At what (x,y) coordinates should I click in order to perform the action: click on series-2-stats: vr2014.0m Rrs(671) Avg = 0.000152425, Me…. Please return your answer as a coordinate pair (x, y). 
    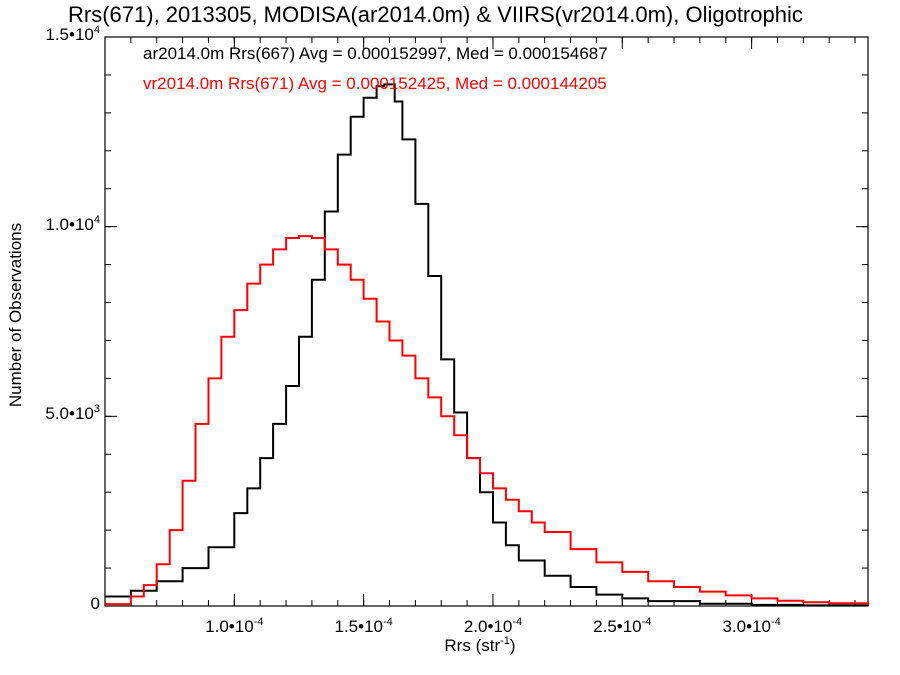
    Looking at the image, I should click on (375, 83).